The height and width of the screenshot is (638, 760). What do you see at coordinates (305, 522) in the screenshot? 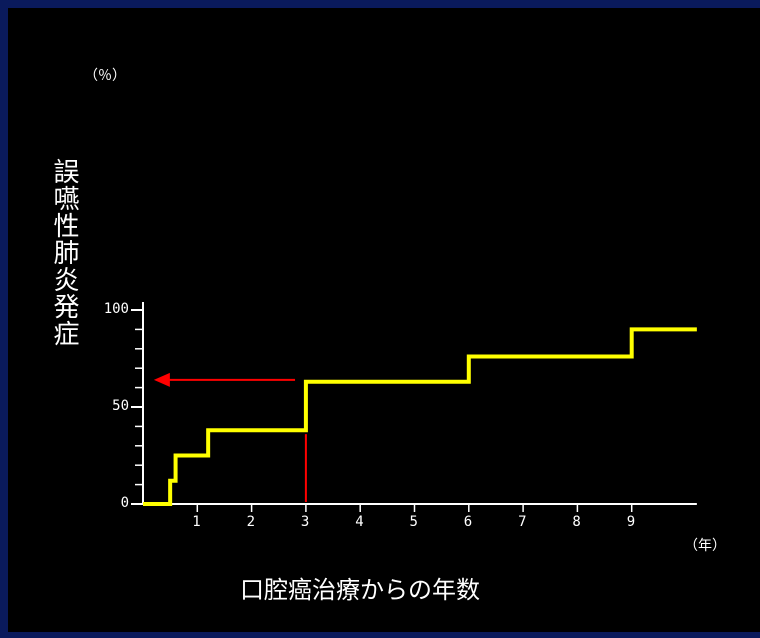
I see `x-tick-label: 3` at bounding box center [305, 522].